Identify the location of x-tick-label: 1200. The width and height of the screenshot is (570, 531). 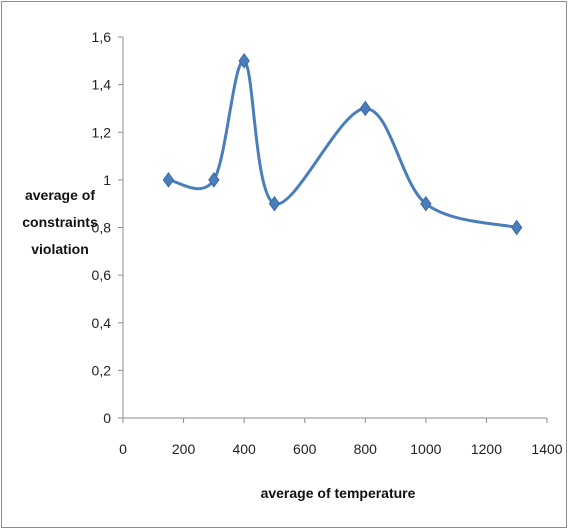
(486, 449).